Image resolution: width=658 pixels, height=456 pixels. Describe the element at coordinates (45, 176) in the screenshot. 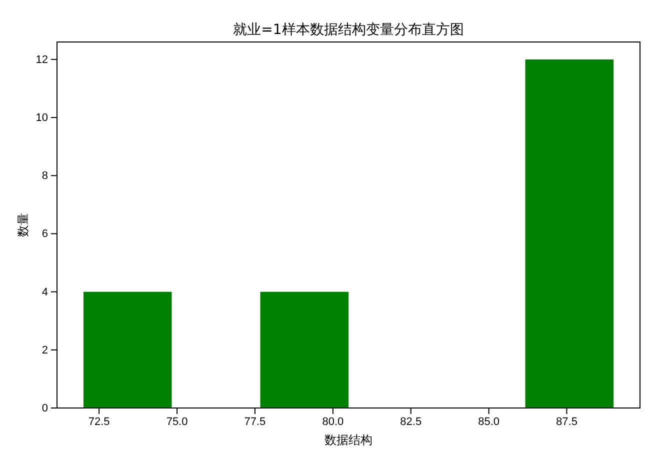

I see `y-tick-label: 8` at that location.